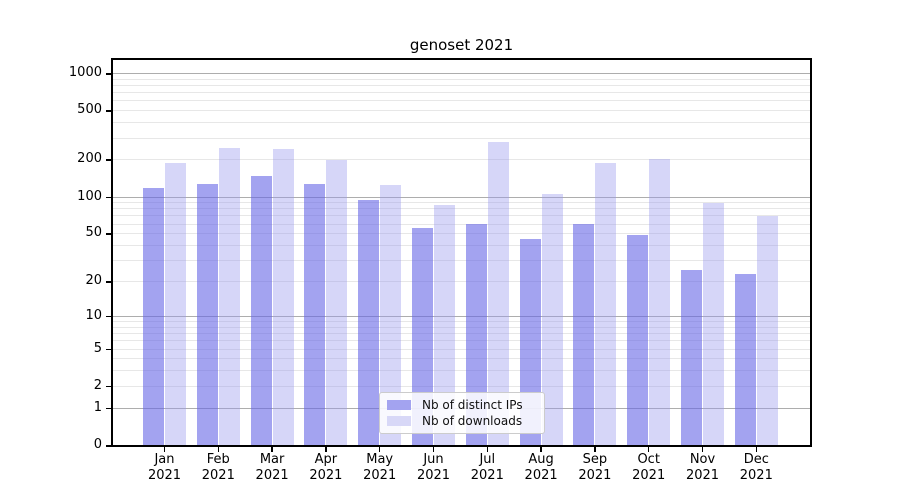  What do you see at coordinates (433, 459) in the screenshot?
I see `x-tick-label-month: Jun` at bounding box center [433, 459].